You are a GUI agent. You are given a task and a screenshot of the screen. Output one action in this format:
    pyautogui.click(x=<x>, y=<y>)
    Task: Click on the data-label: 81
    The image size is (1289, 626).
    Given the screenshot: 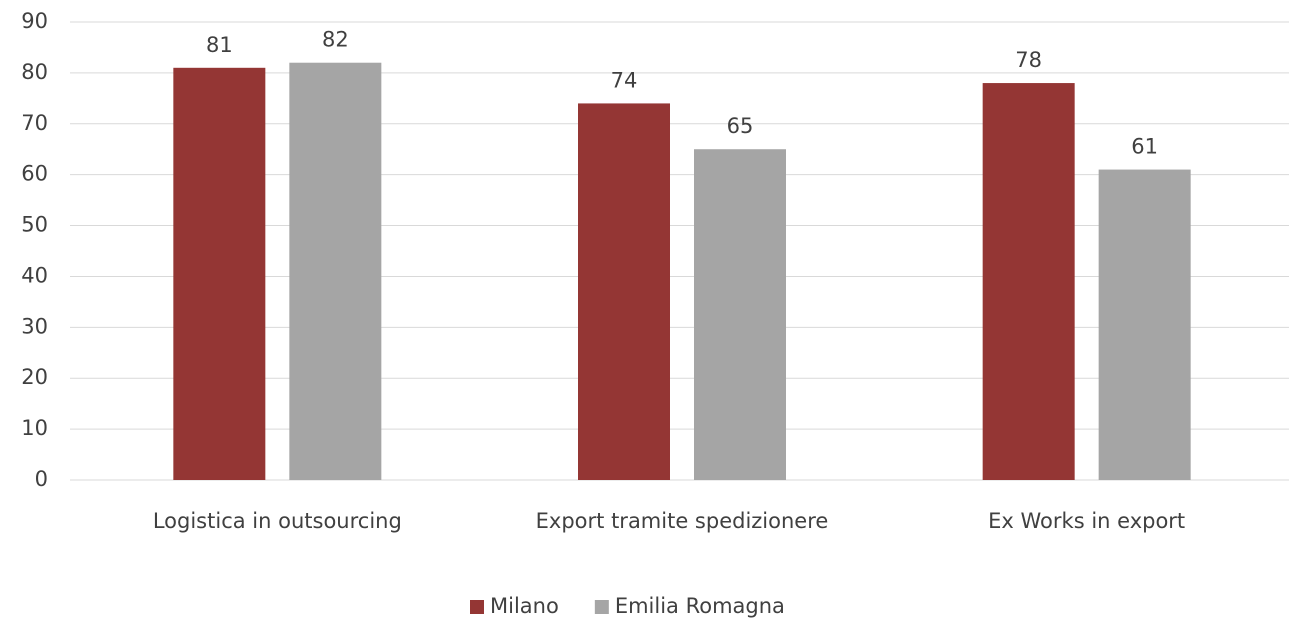 What is the action you would take?
    pyautogui.click(x=219, y=45)
    